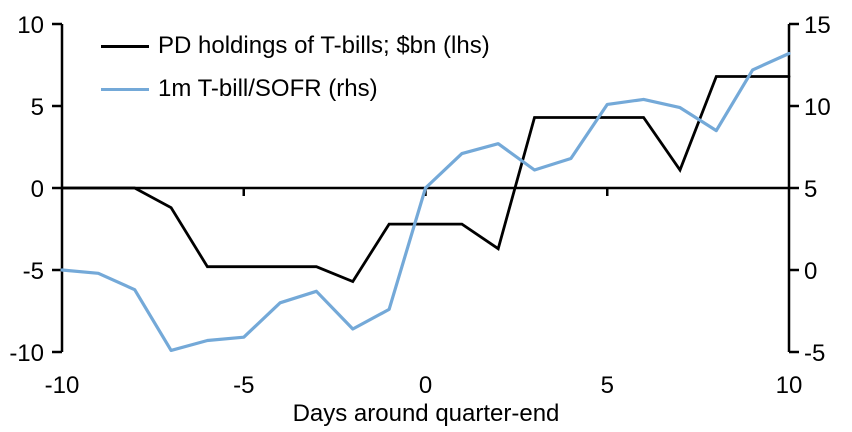  I want to click on legend-item-pd-holdings: PD holdings of T-bills; $bn (lhs), so click(295, 45).